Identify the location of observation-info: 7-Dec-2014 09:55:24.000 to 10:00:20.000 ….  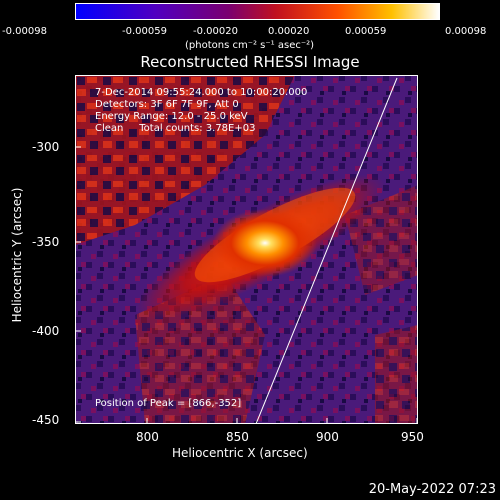
(201, 111).